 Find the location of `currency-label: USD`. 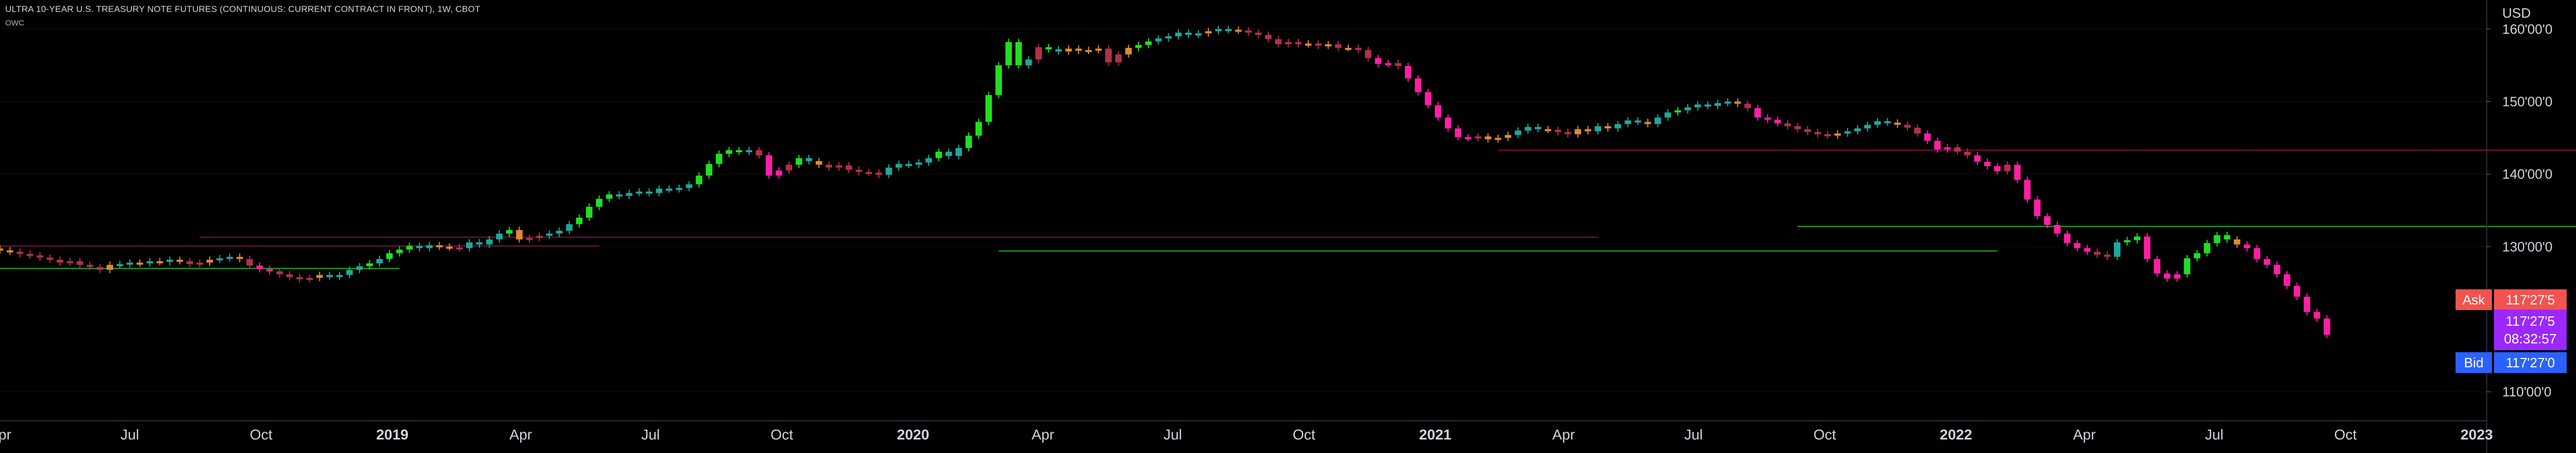

currency-label: USD is located at coordinates (2516, 13).